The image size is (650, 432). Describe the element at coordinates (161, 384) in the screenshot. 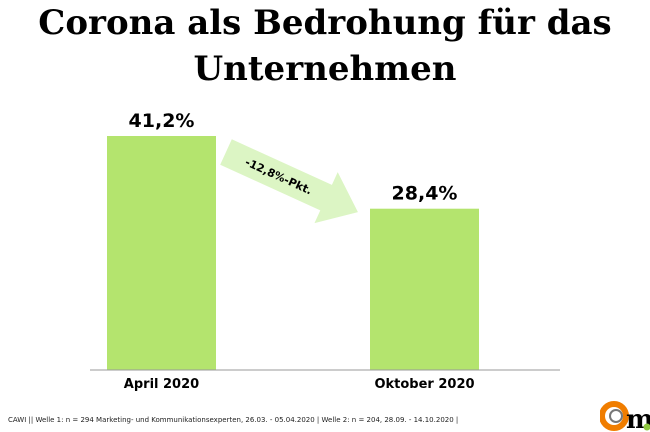

I see `category-label: April 2020` at that location.